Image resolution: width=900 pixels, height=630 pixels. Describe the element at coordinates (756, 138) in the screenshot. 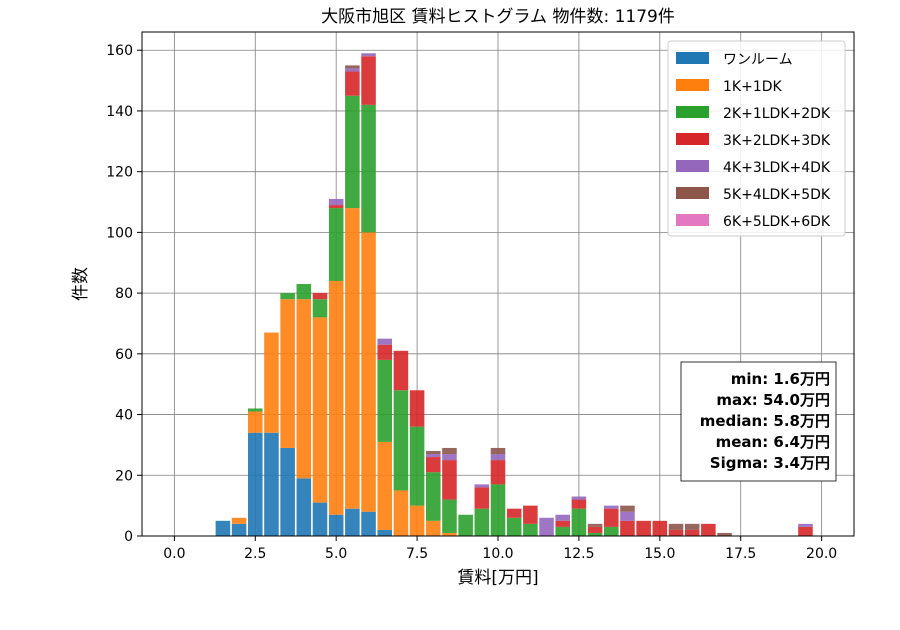

I see `legend-box` at that location.